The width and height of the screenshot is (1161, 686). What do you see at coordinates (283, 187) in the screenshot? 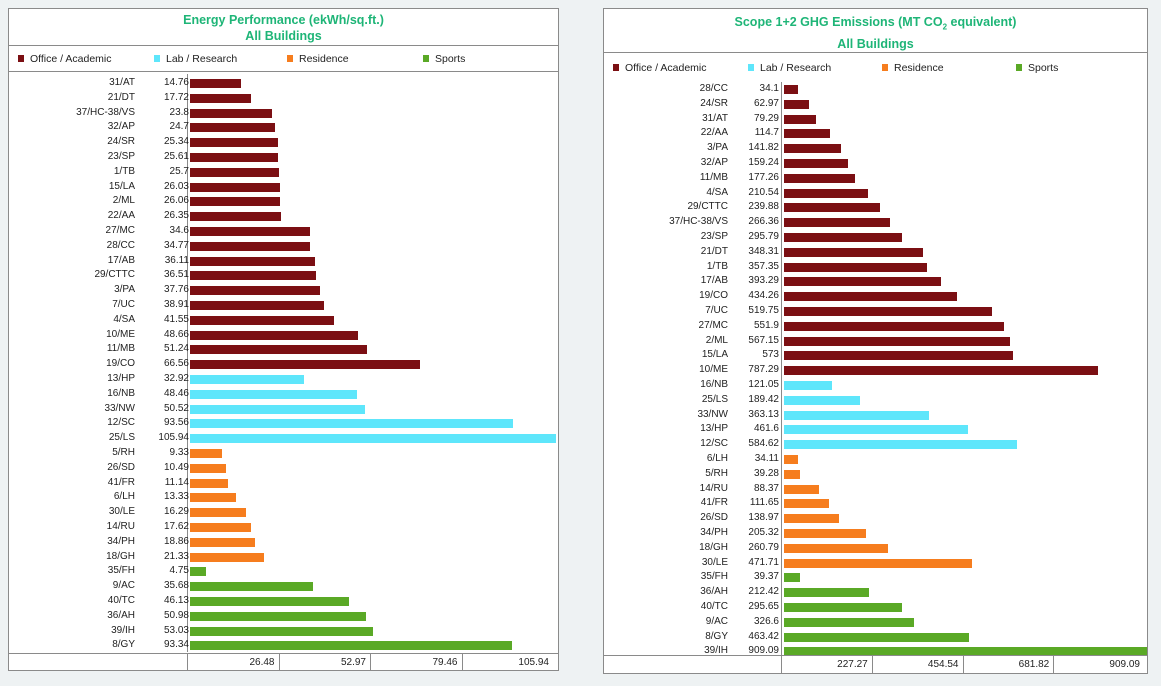
I see `chart-row: 15/LA 26.03` at bounding box center [283, 187].